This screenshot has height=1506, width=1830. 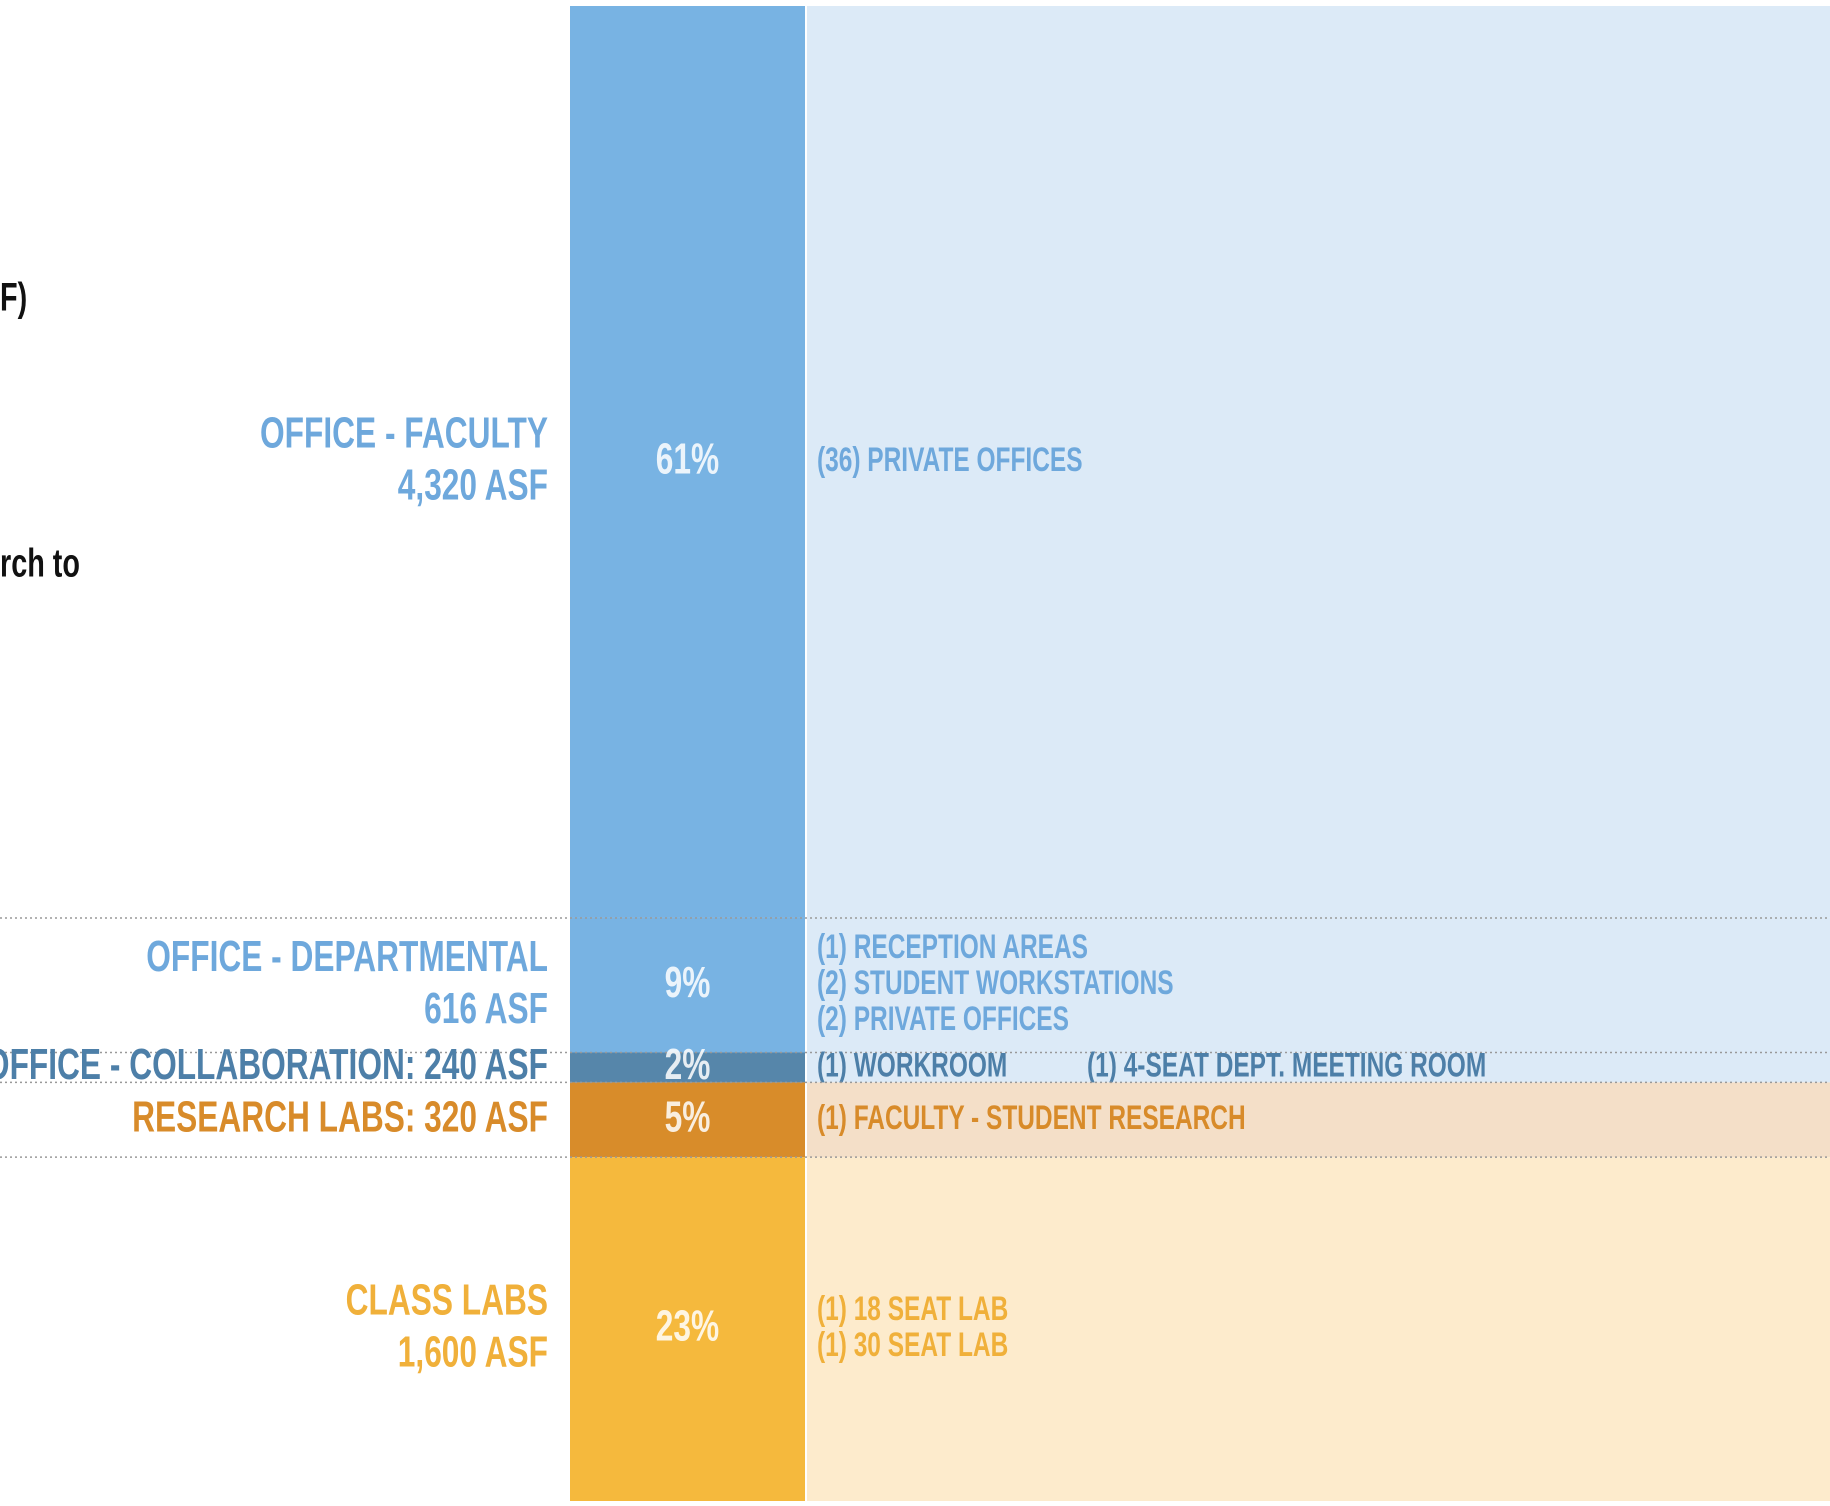 I want to click on cropped-text: F), so click(x=13, y=297).